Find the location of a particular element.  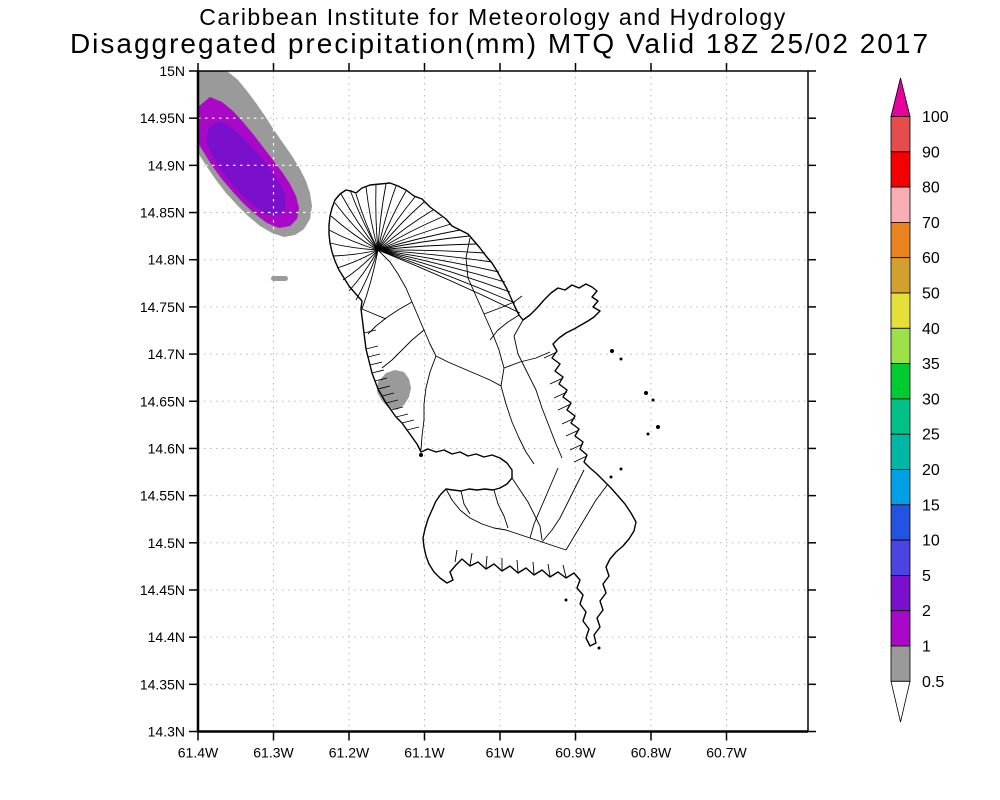

colorbar-label-5: 5 is located at coordinates (926, 576).